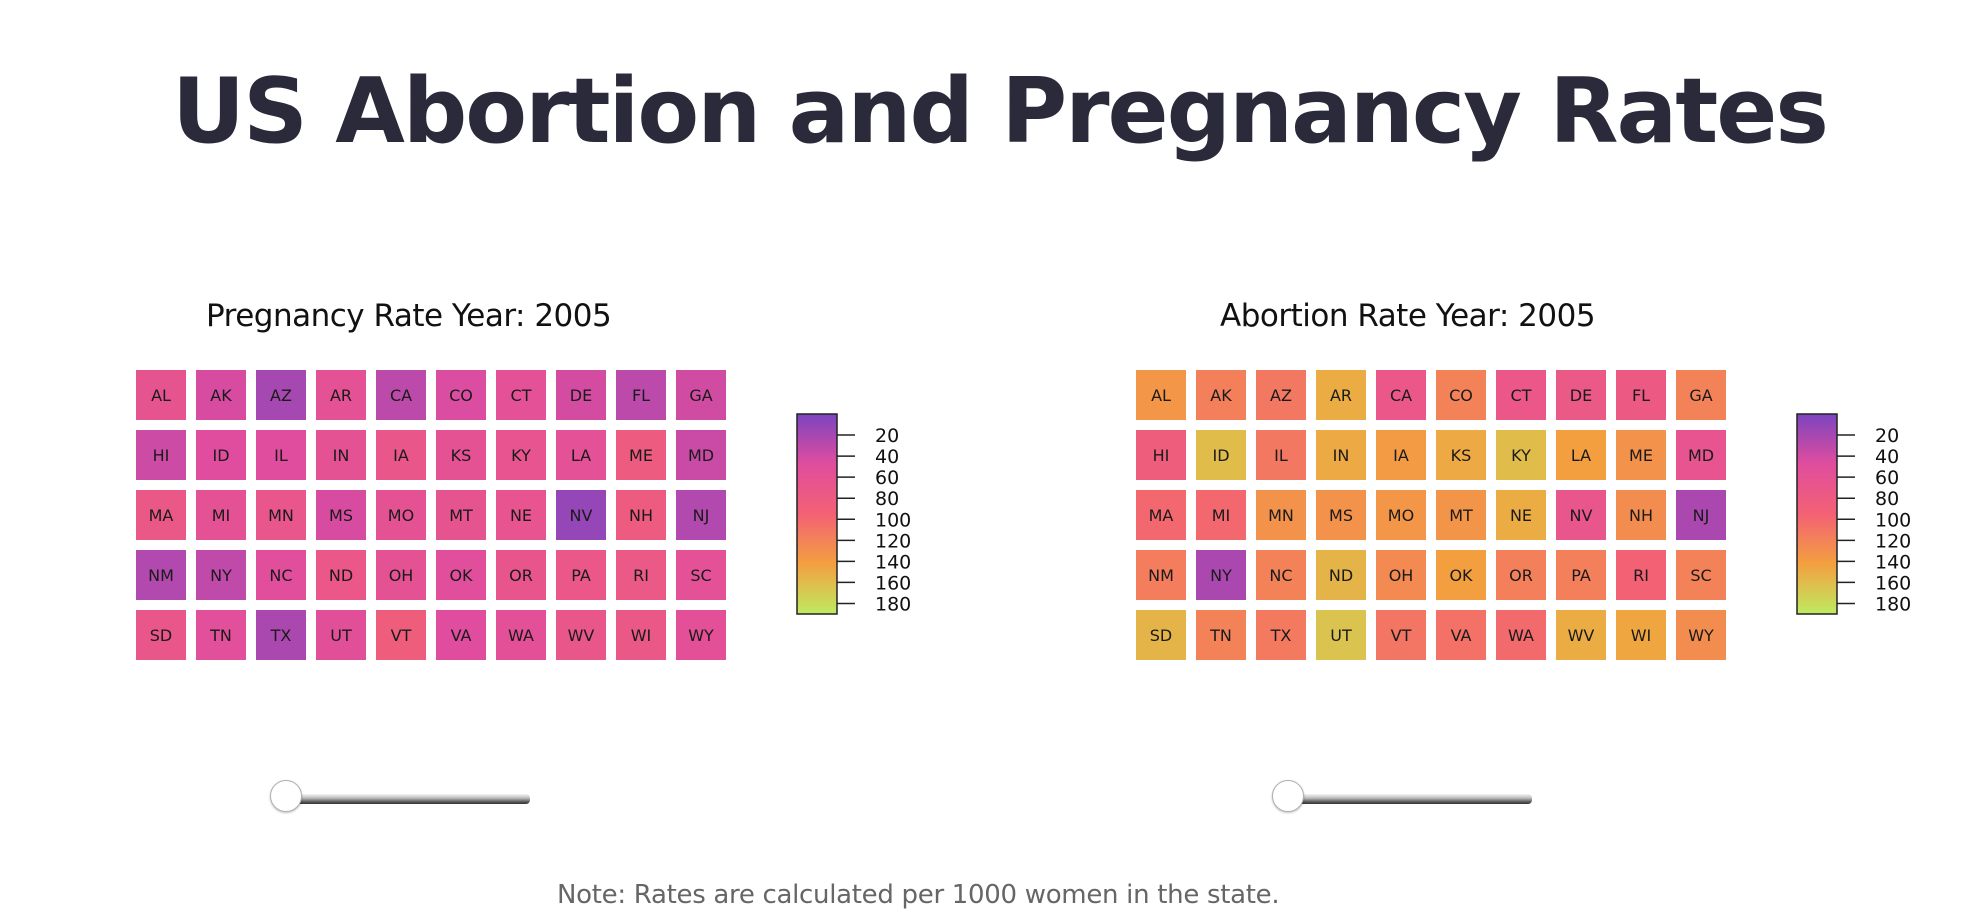 Image resolution: width=1982 pixels, height=922 pixels. What do you see at coordinates (341, 455) in the screenshot?
I see `state-tile-in: IN` at bounding box center [341, 455].